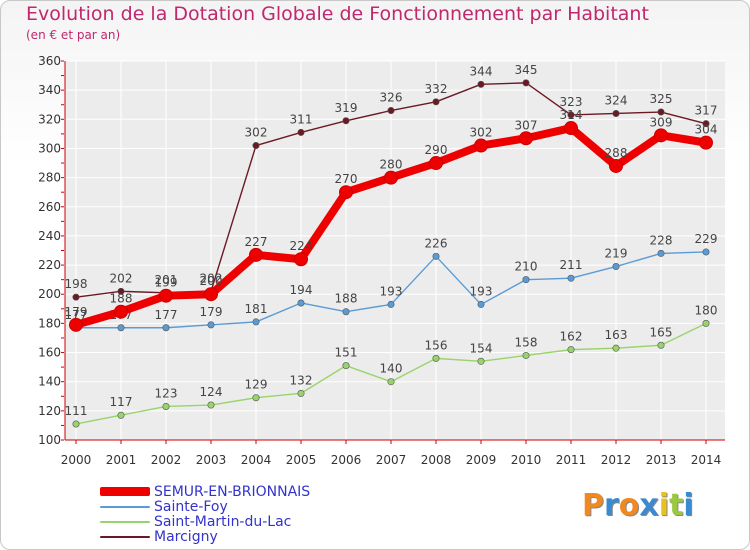 The height and width of the screenshot is (550, 750). What do you see at coordinates (76, 411) in the screenshot?
I see `data-label-saint-martin-du-lac: 111` at bounding box center [76, 411].